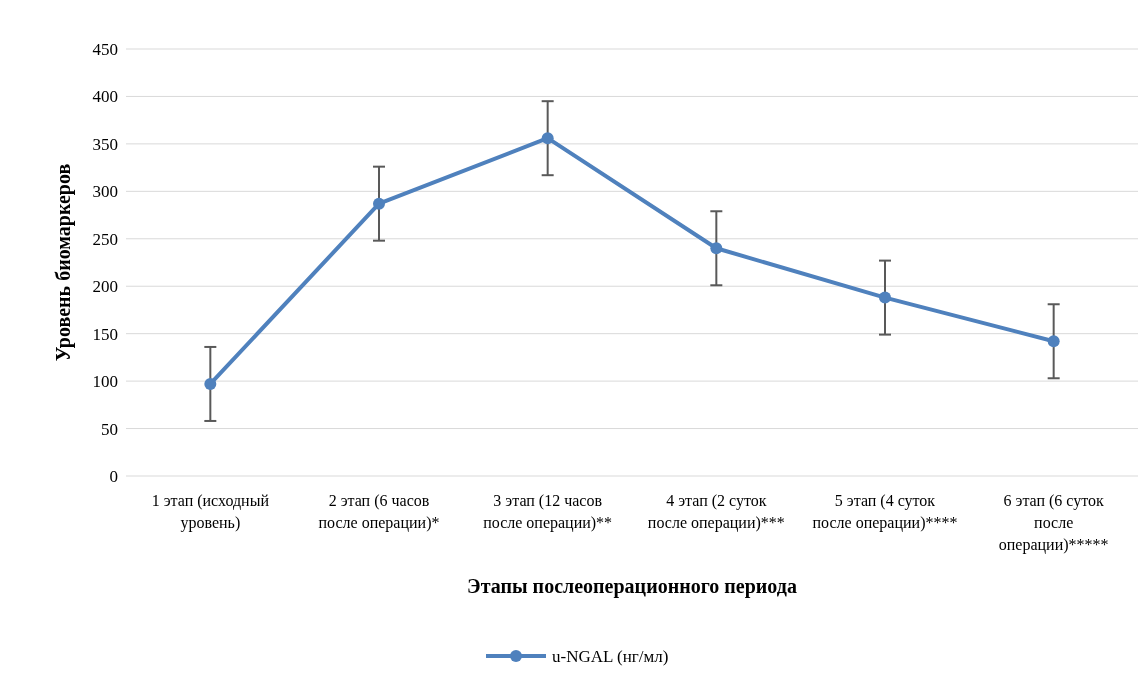  Describe the element at coordinates (610, 656) in the screenshot. I see `legend-label: u-NGAL (нг/мл)` at that location.